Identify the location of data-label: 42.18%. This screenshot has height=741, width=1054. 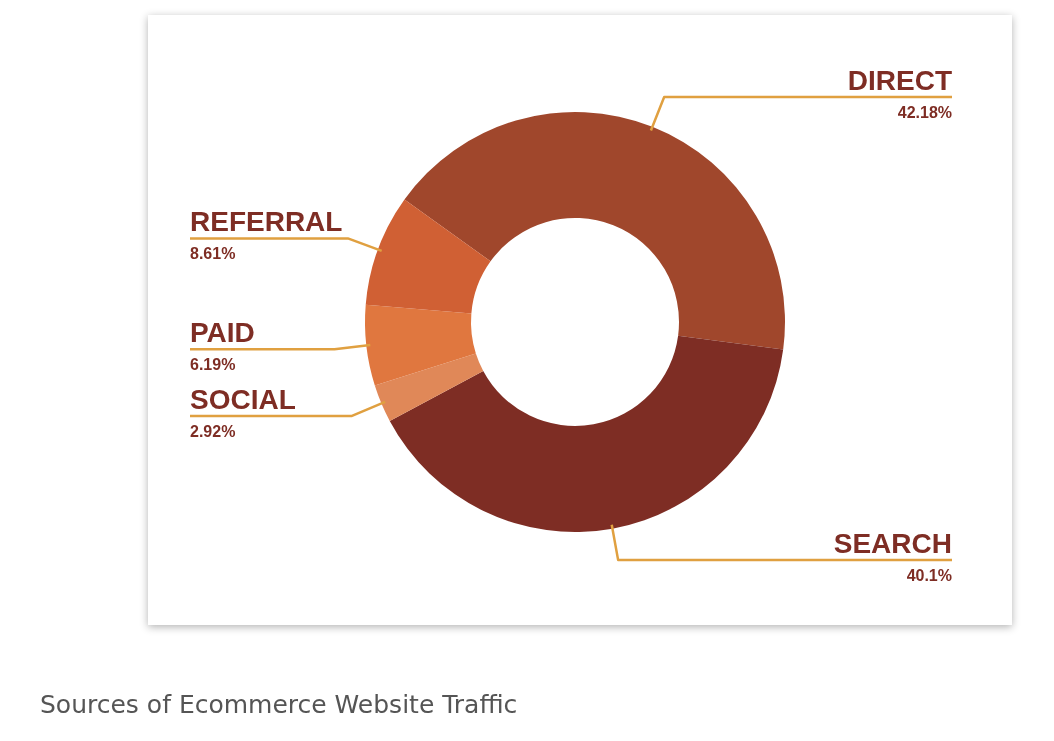
(924, 113).